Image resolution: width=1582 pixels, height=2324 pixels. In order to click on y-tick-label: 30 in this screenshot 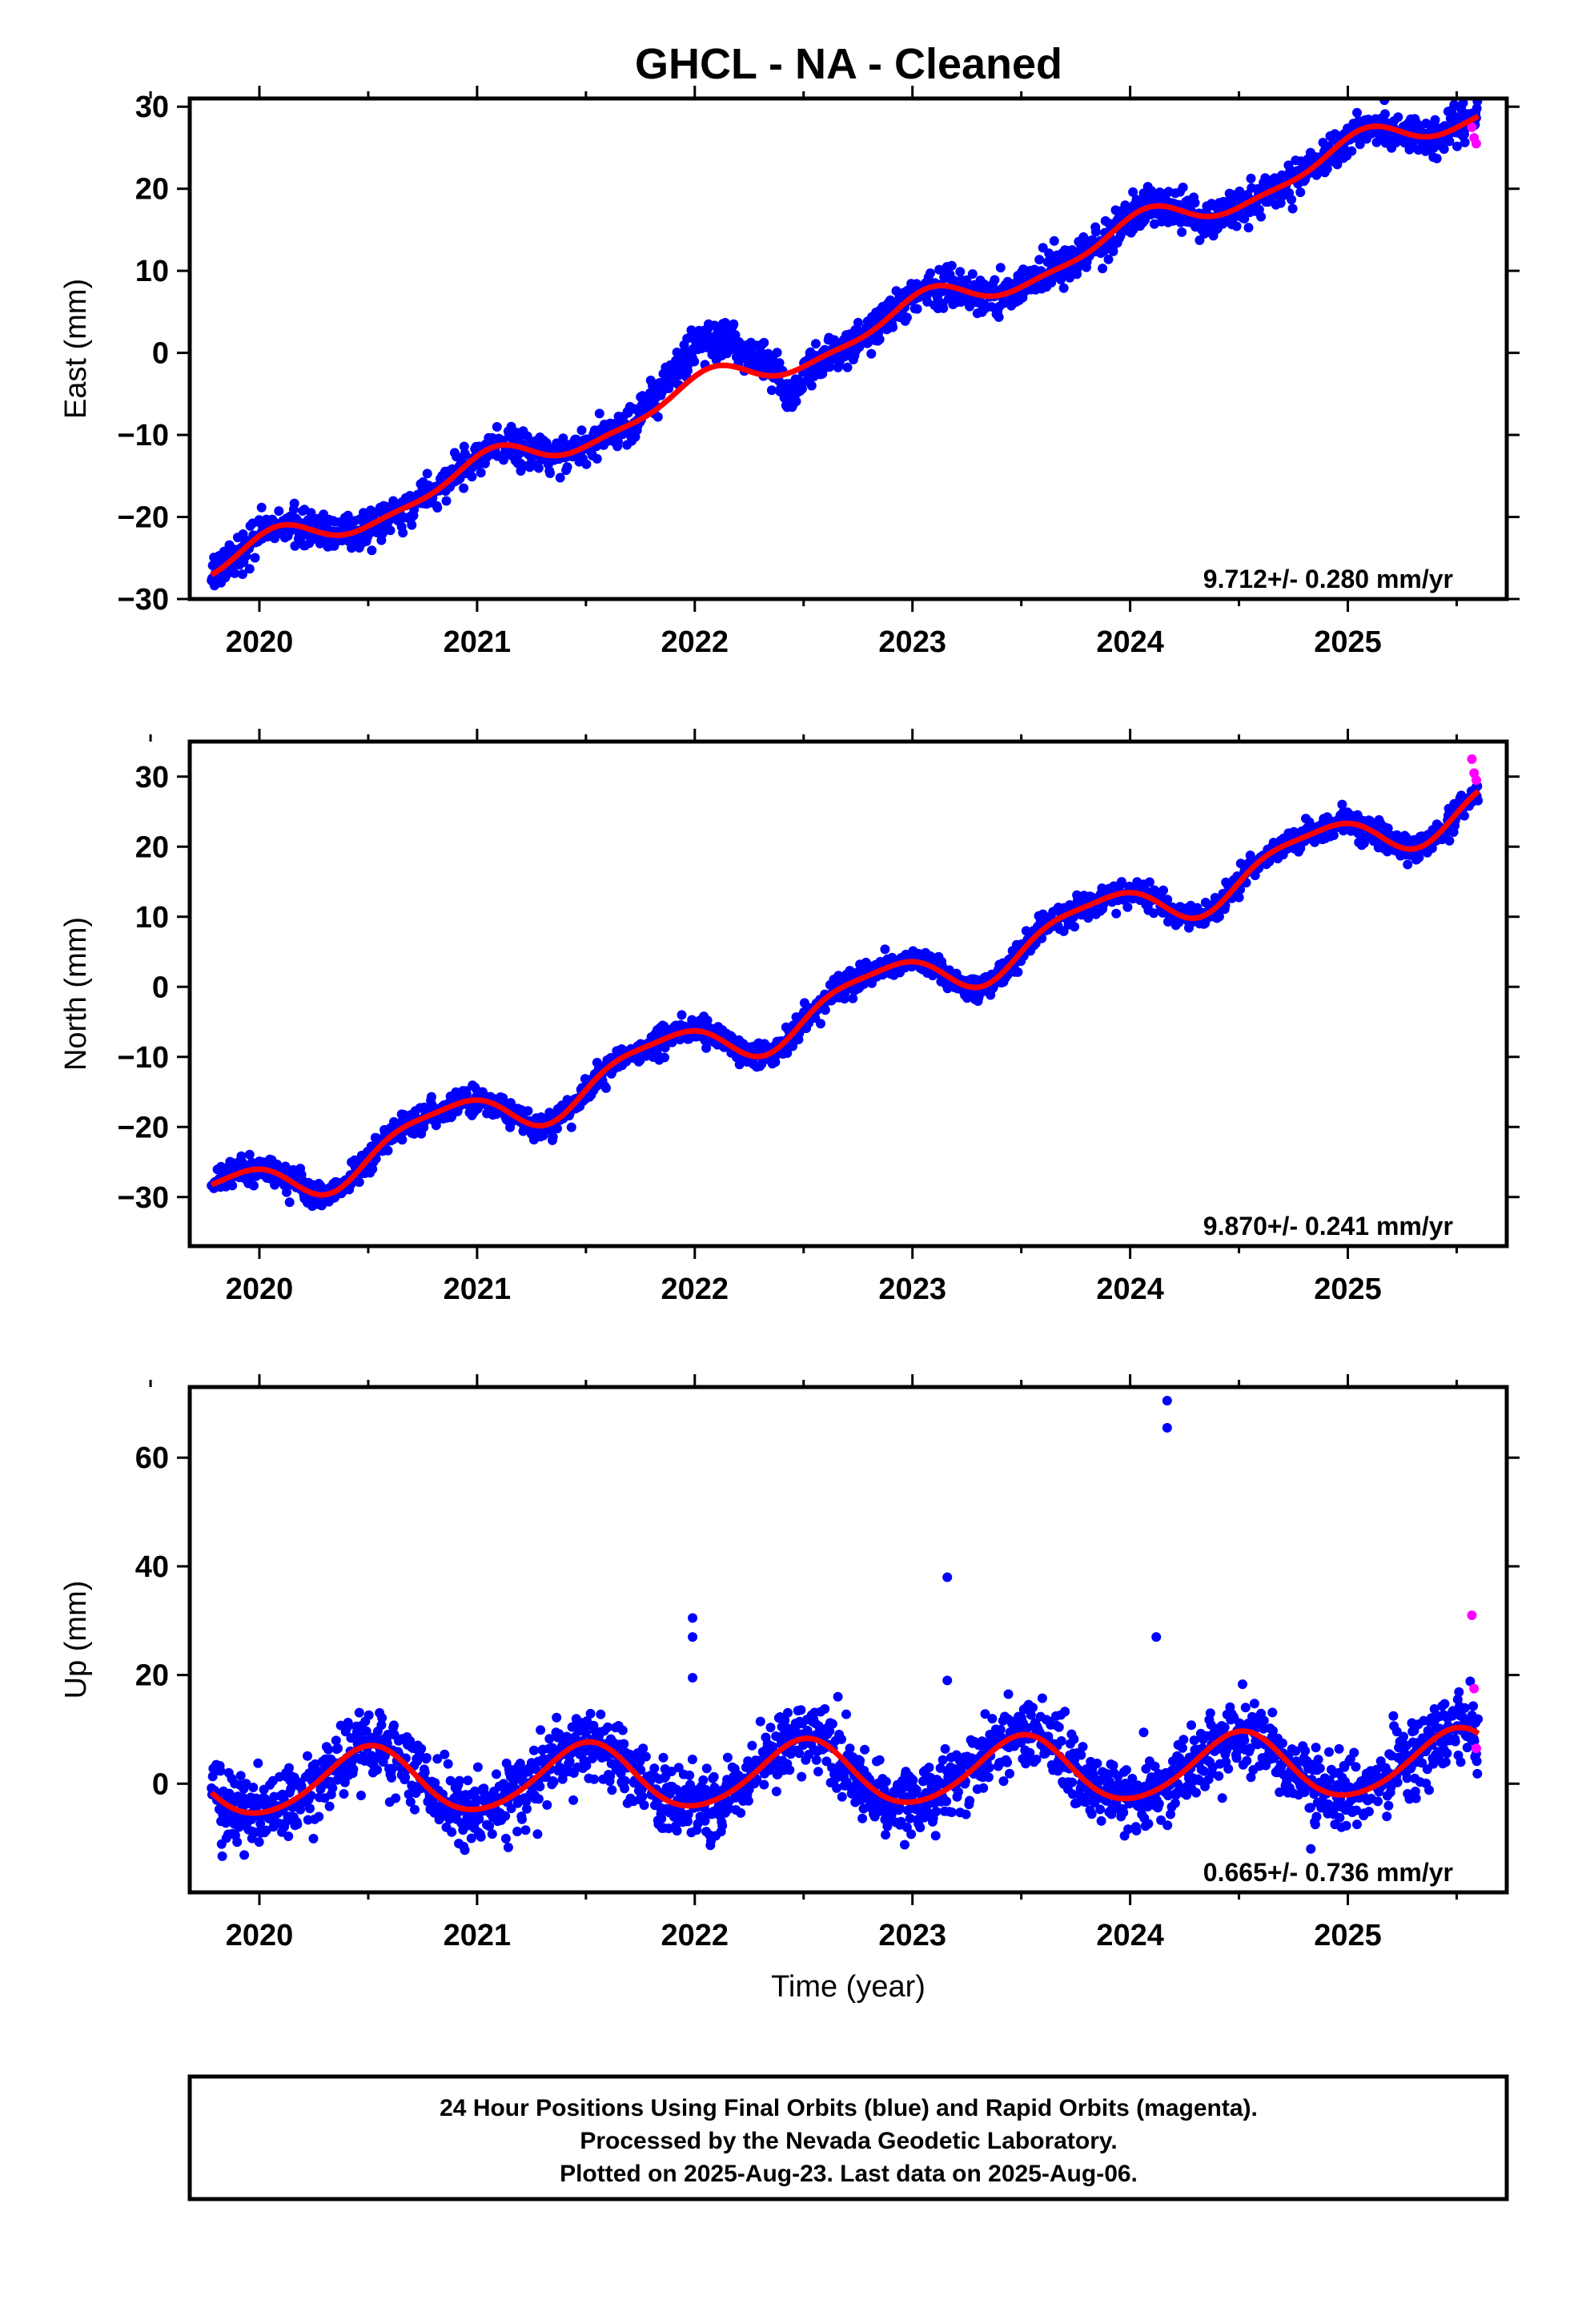, I will do `click(152, 777)`.